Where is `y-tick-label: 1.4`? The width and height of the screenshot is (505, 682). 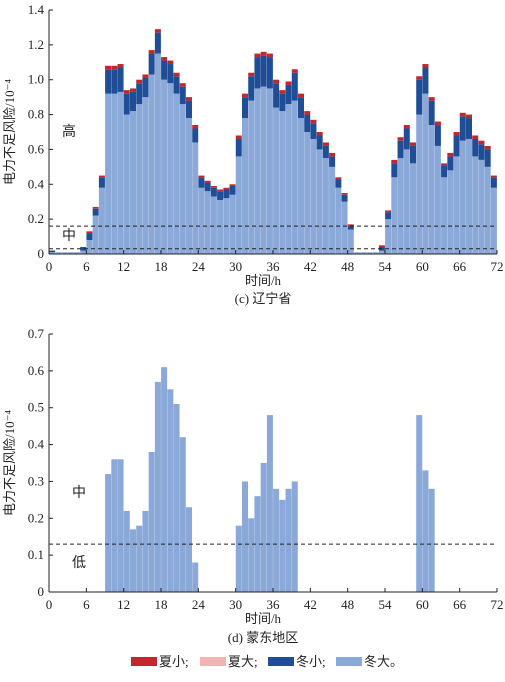 y-tick-label: 1.4 is located at coordinates (36, 9).